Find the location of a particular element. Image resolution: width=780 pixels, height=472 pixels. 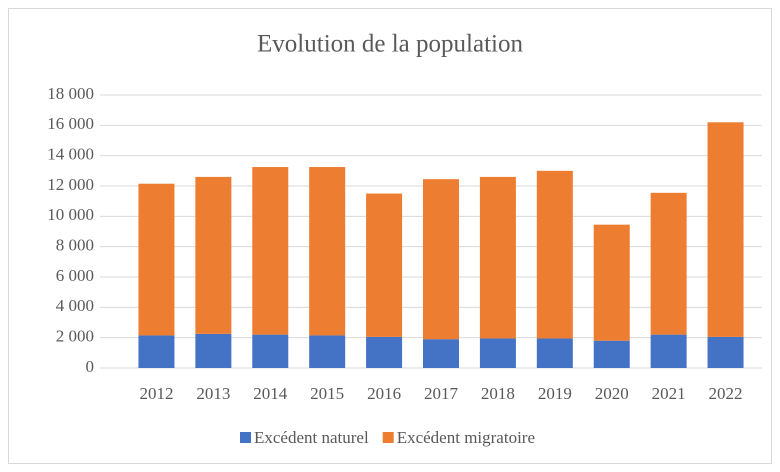

y-tick-label: 16 000 is located at coordinates (70, 123).